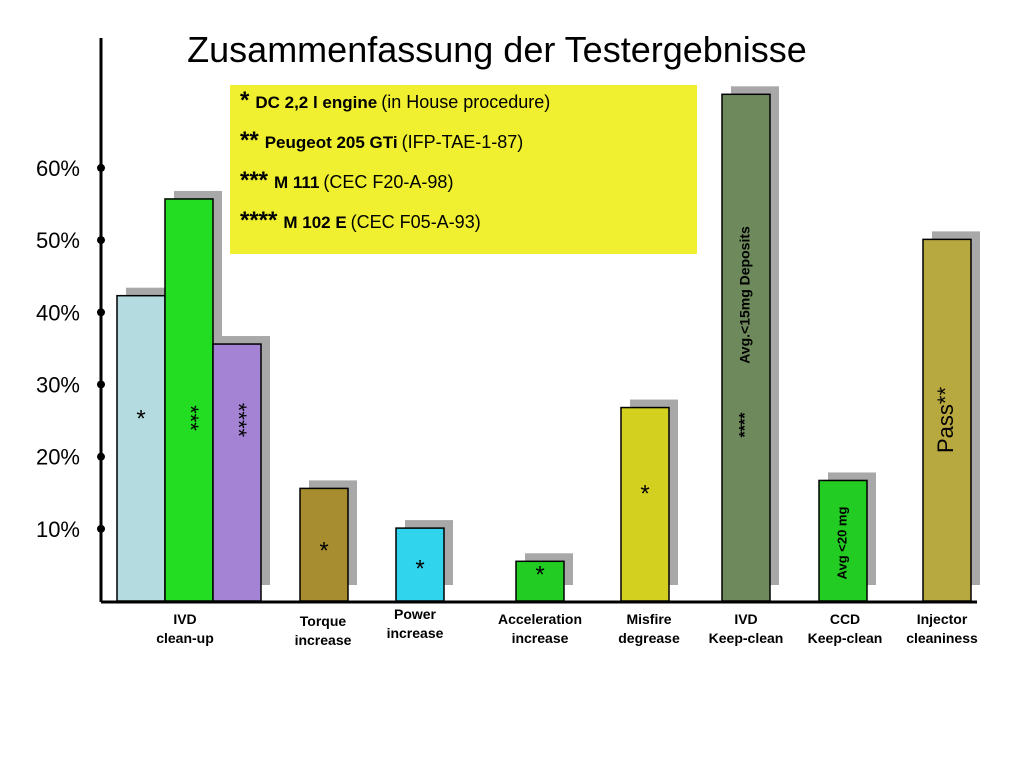 Image resolution: width=1024 pixels, height=768 pixels. What do you see at coordinates (315, 222) in the screenshot?
I see `legend-engine: M 102 E` at bounding box center [315, 222].